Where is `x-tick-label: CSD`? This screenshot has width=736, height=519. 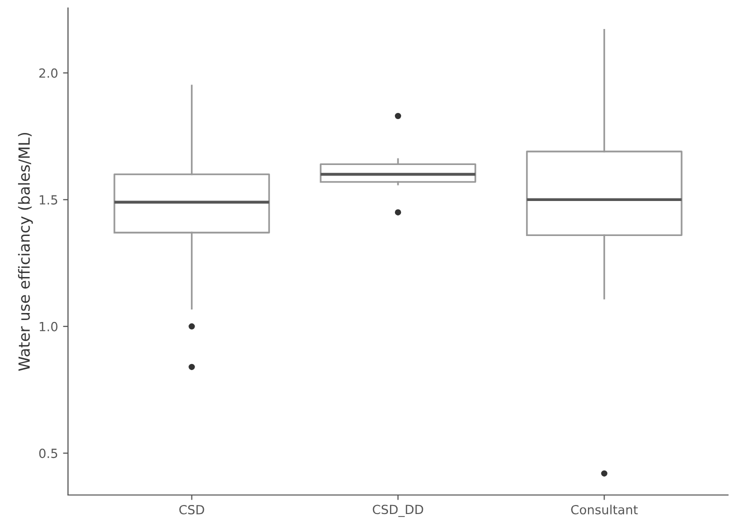 x-tick-label: CSD is located at coordinates (191, 509).